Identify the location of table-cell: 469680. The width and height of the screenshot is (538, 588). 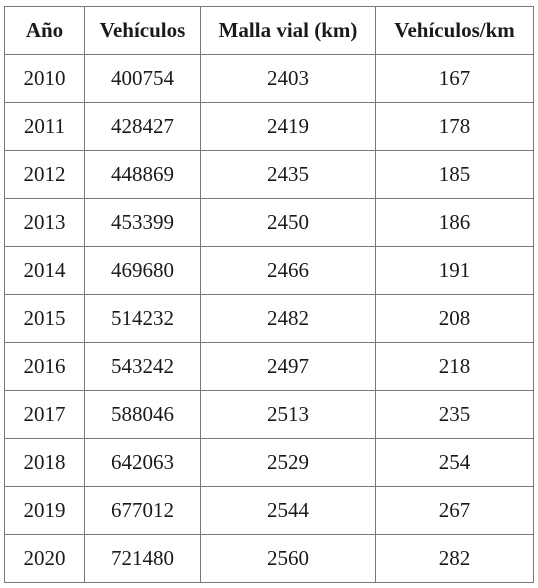
(142, 270).